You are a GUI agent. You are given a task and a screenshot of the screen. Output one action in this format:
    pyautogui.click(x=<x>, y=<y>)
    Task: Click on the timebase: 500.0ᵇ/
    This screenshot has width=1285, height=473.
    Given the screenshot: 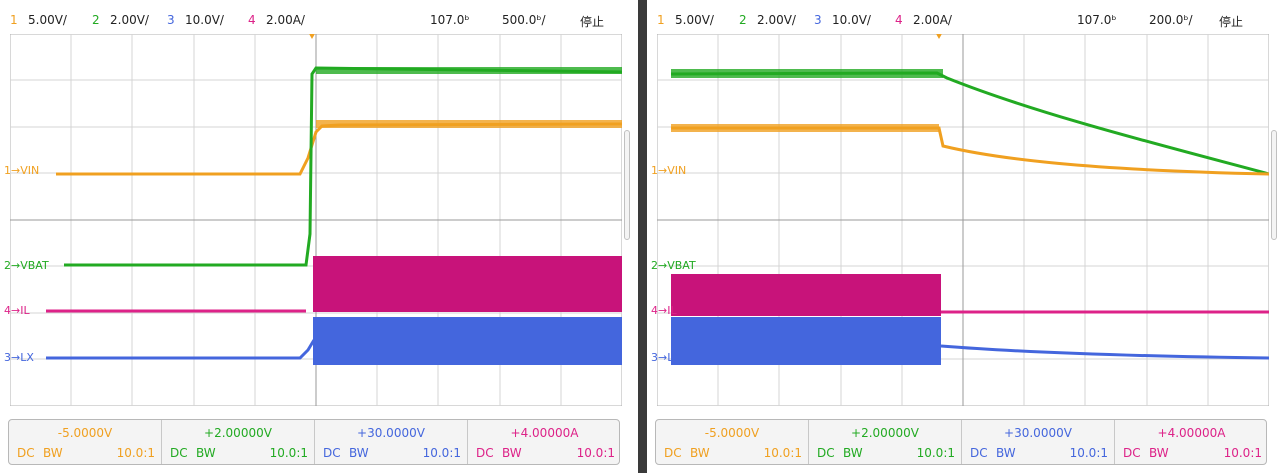 What is the action you would take?
    pyautogui.click(x=524, y=20)
    